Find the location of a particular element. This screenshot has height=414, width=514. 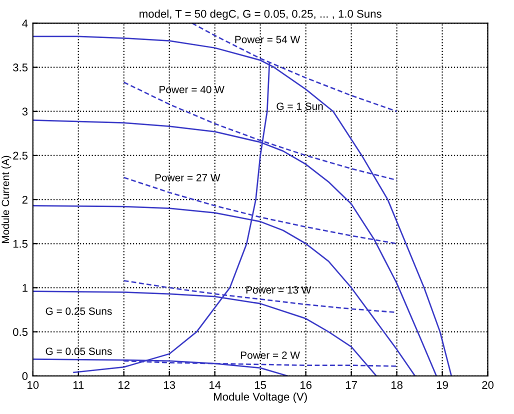

chart-title: model, T = 50 degC, G = 0.05, 0.25, ... , 1.0 Suns is located at coordinates (261, 15).